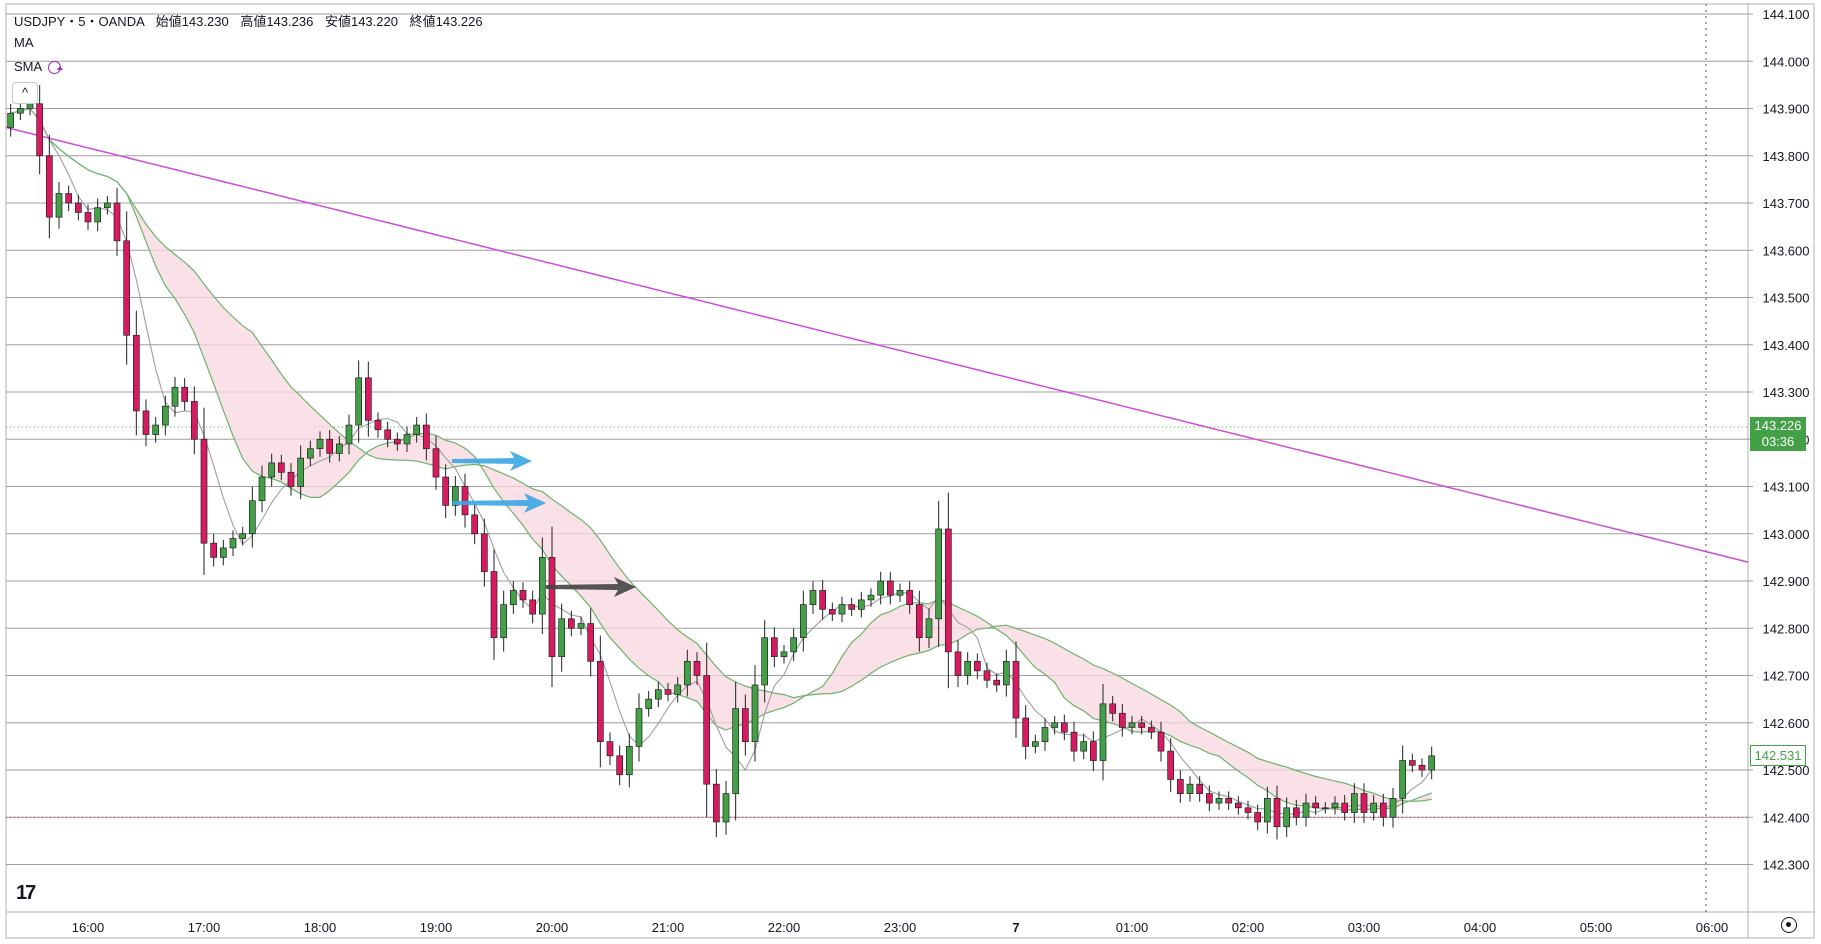 The height and width of the screenshot is (944, 1821). What do you see at coordinates (337, 21) in the screenshot?
I see `low-label: 安値` at bounding box center [337, 21].